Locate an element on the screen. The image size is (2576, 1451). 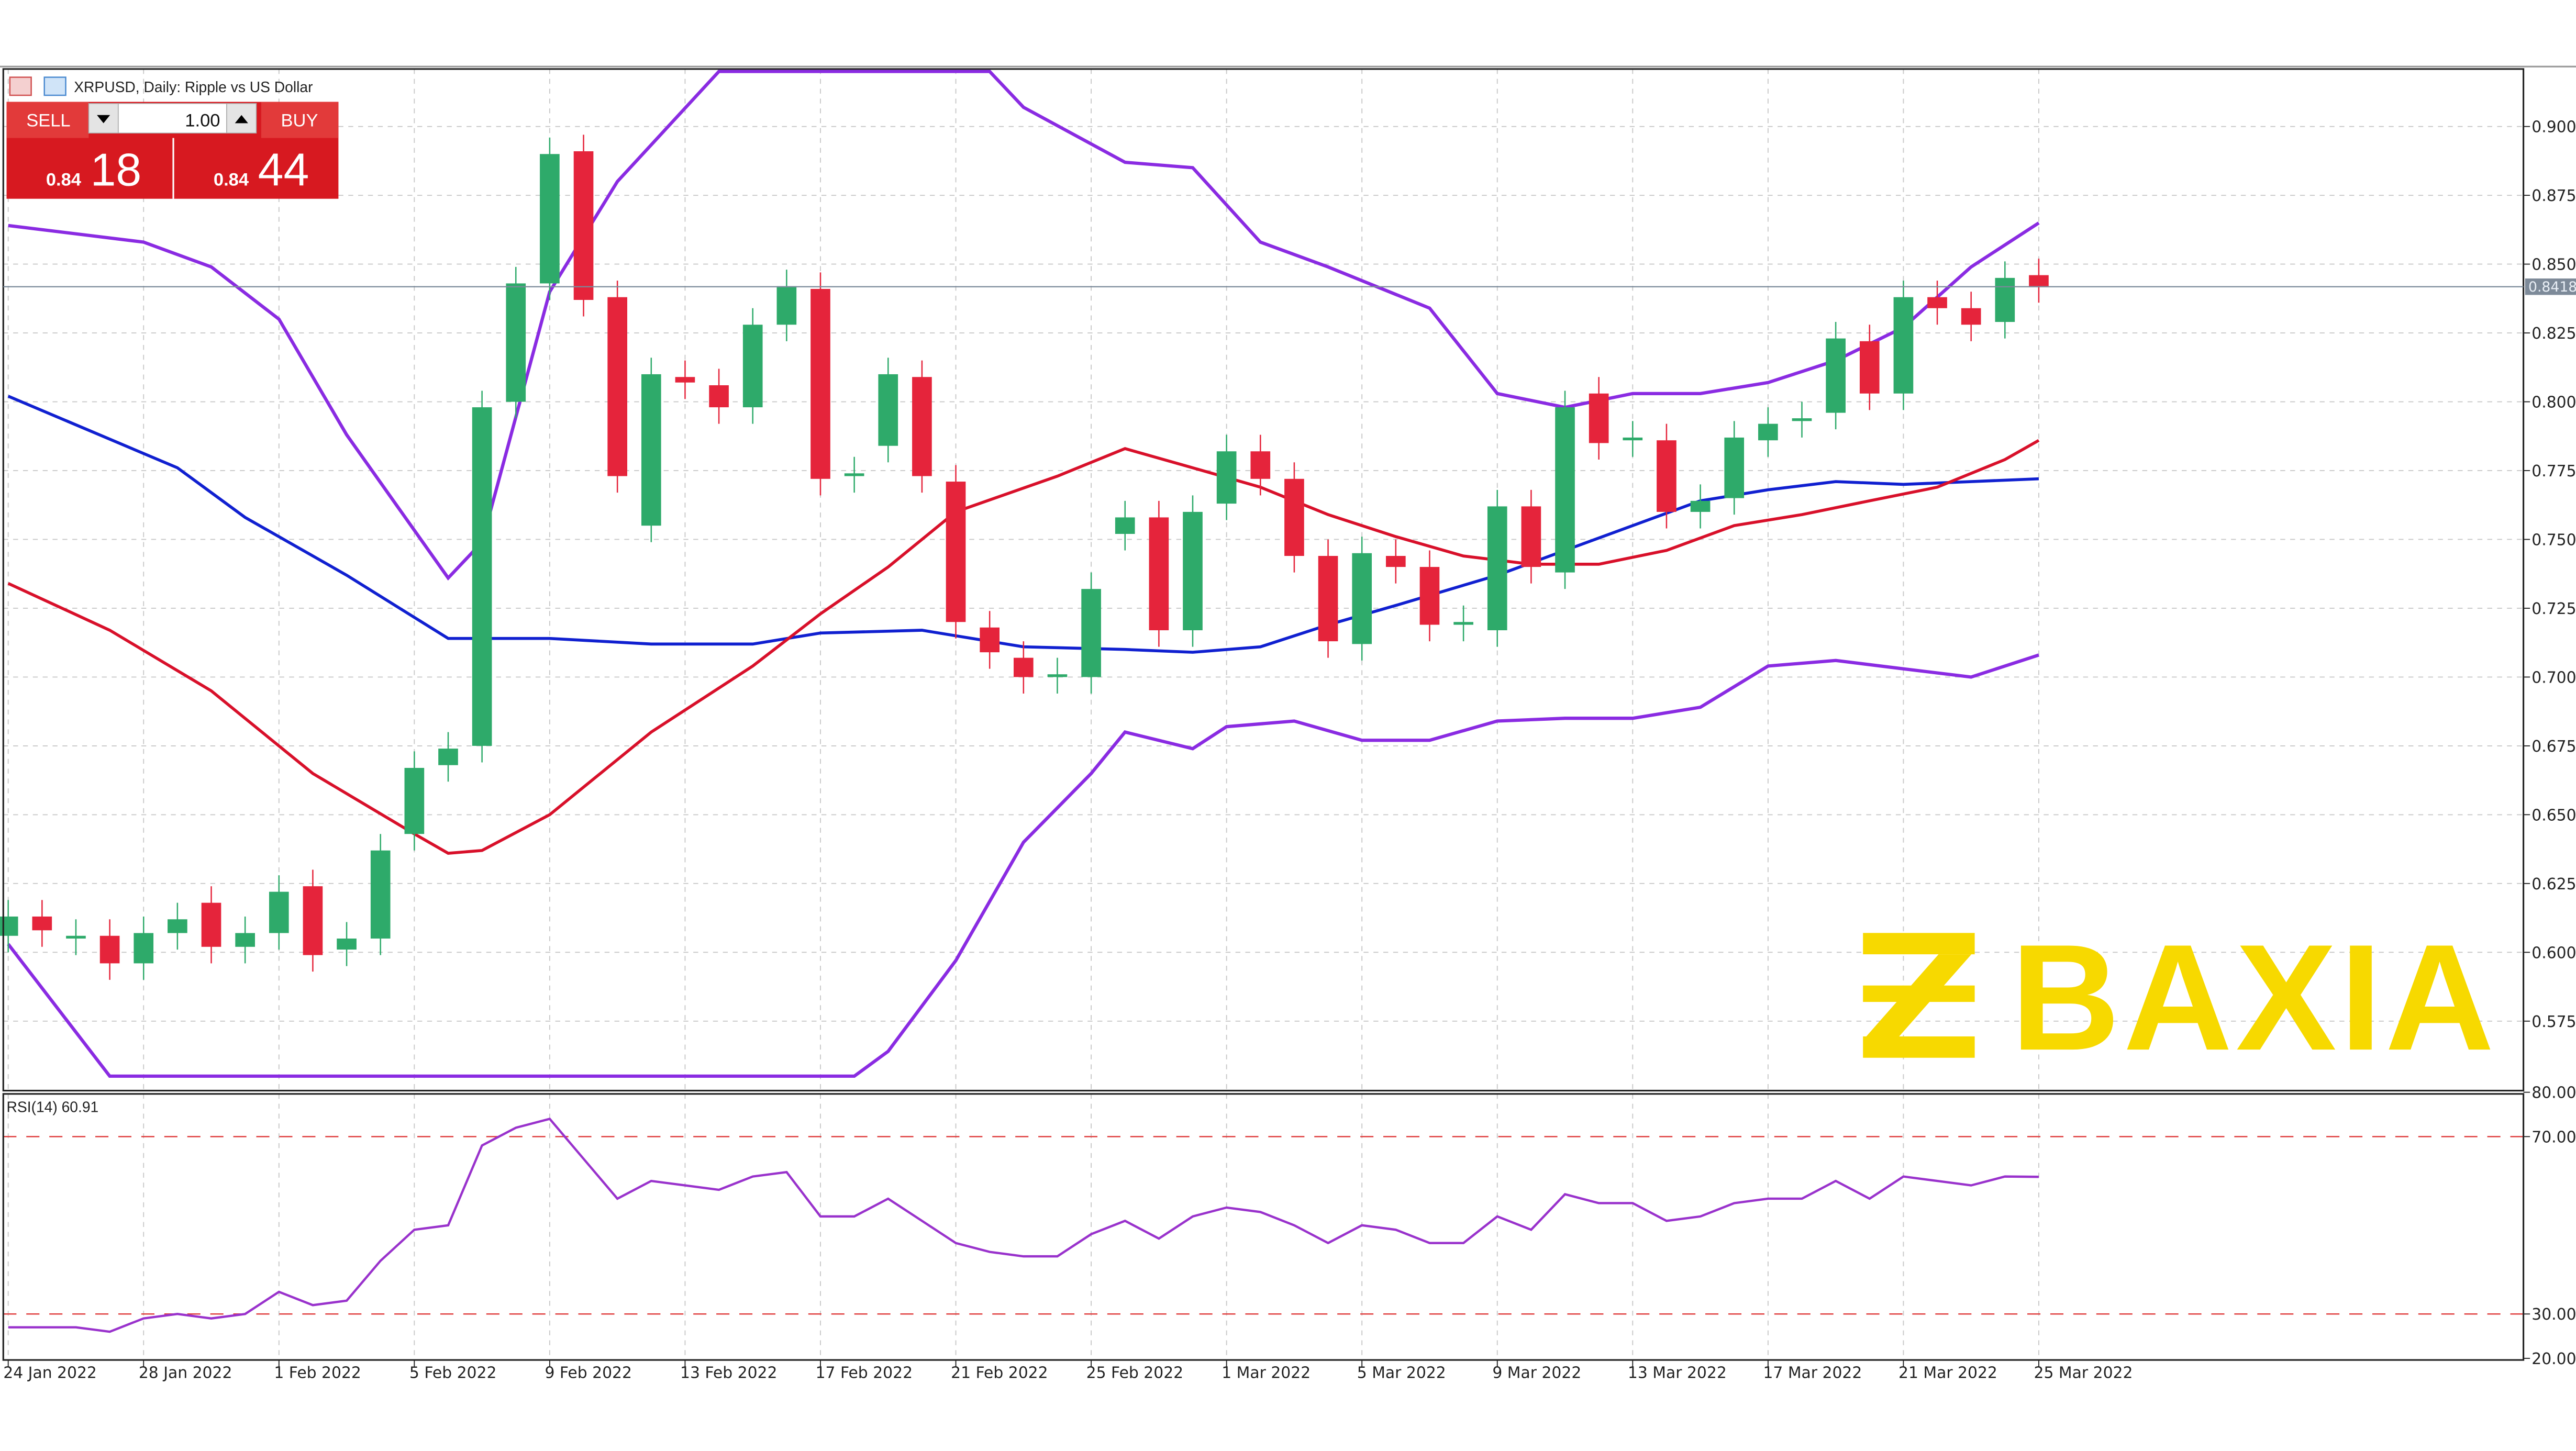
x-tick-label: 9 Feb 2022 is located at coordinates (588, 1373).